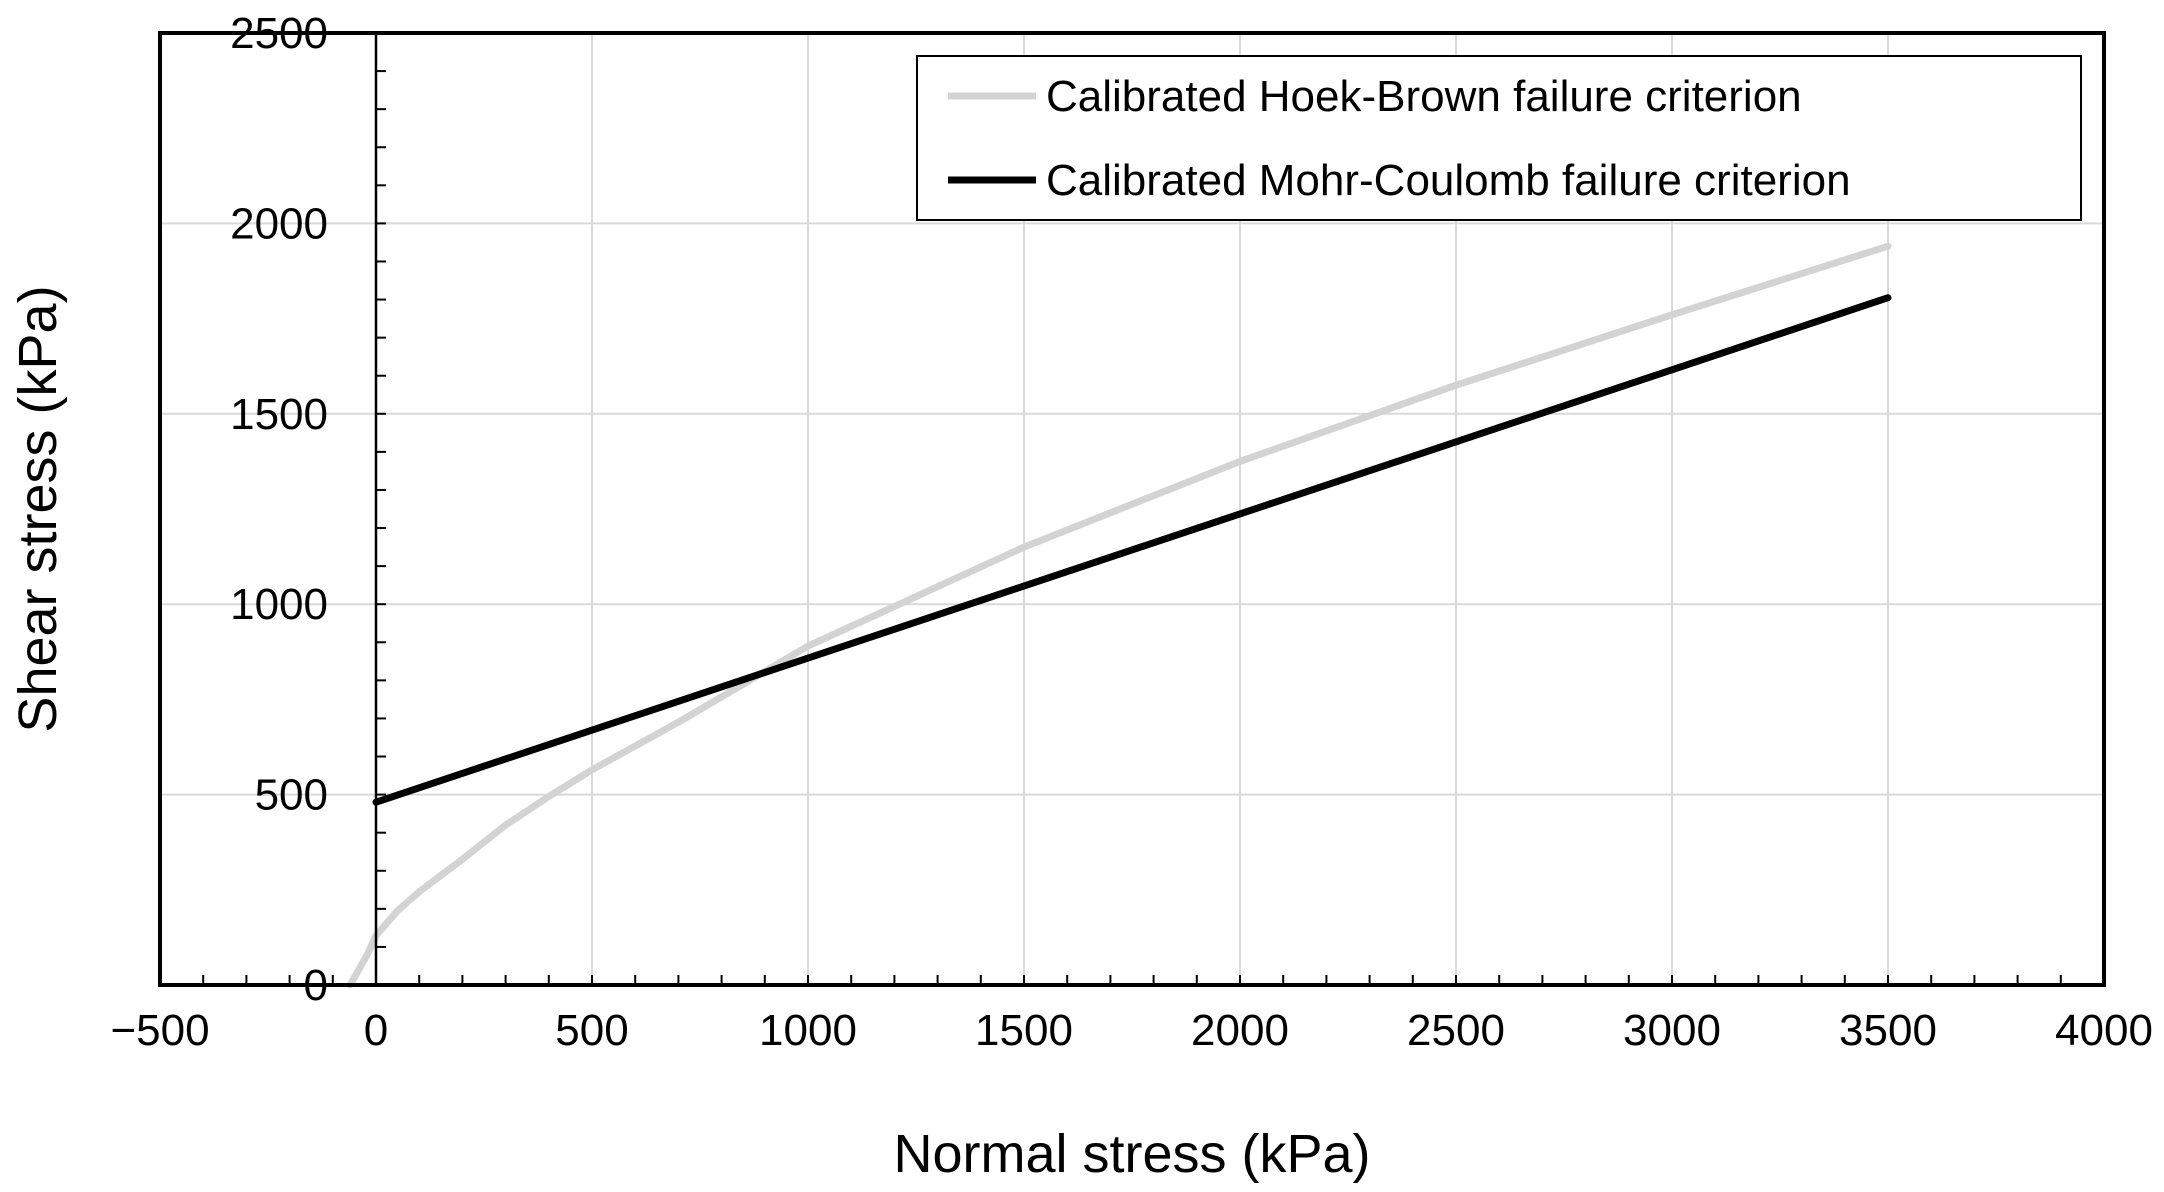  Describe the element at coordinates (1888, 1030) in the screenshot. I see `x-tick-label: 3500` at that location.